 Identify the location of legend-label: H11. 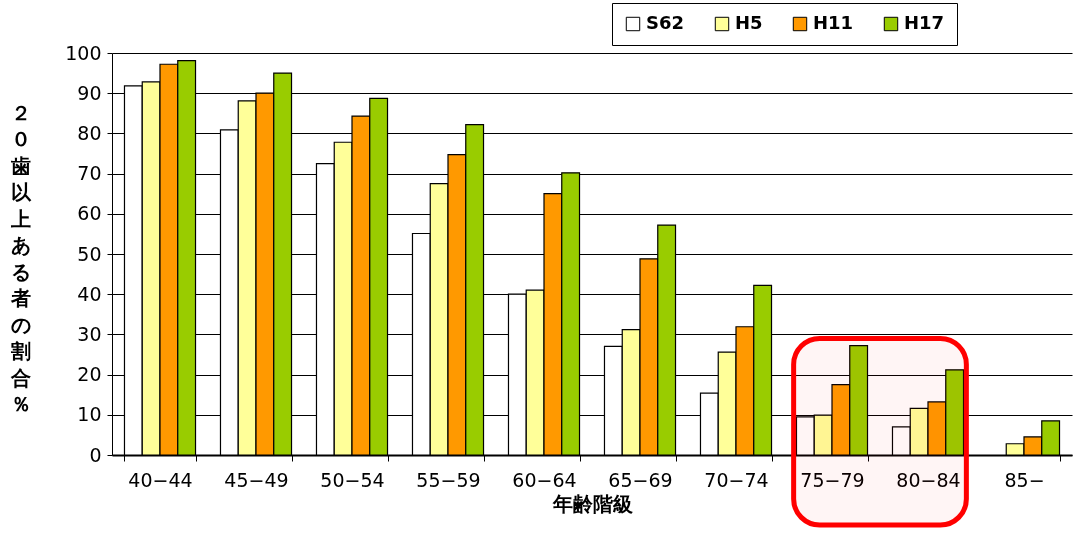
(833, 22).